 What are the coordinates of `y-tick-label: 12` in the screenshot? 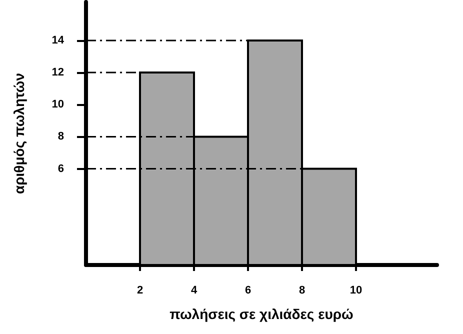 It's located at (58, 72).